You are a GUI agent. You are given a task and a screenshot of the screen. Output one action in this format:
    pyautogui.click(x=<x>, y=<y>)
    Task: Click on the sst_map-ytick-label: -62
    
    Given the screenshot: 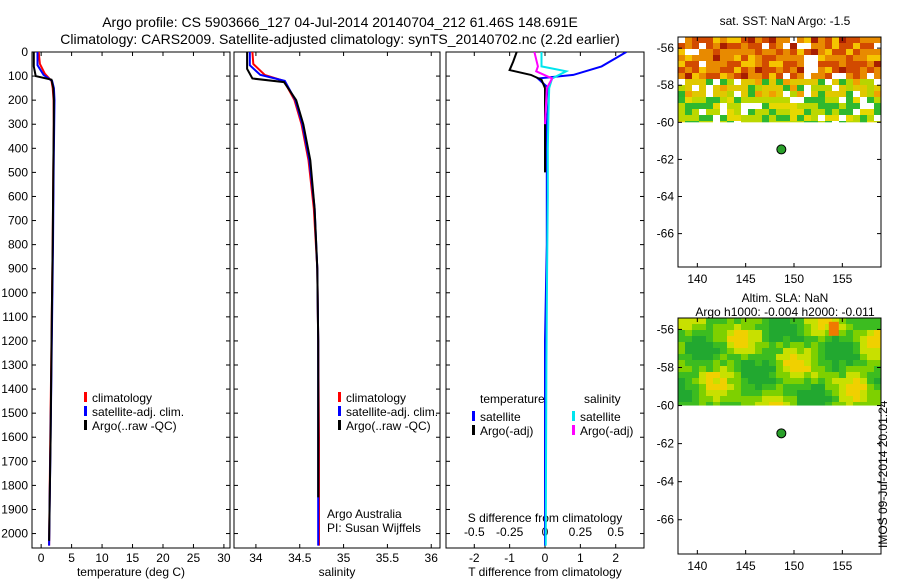 What is the action you would take?
    pyautogui.click(x=666, y=159)
    